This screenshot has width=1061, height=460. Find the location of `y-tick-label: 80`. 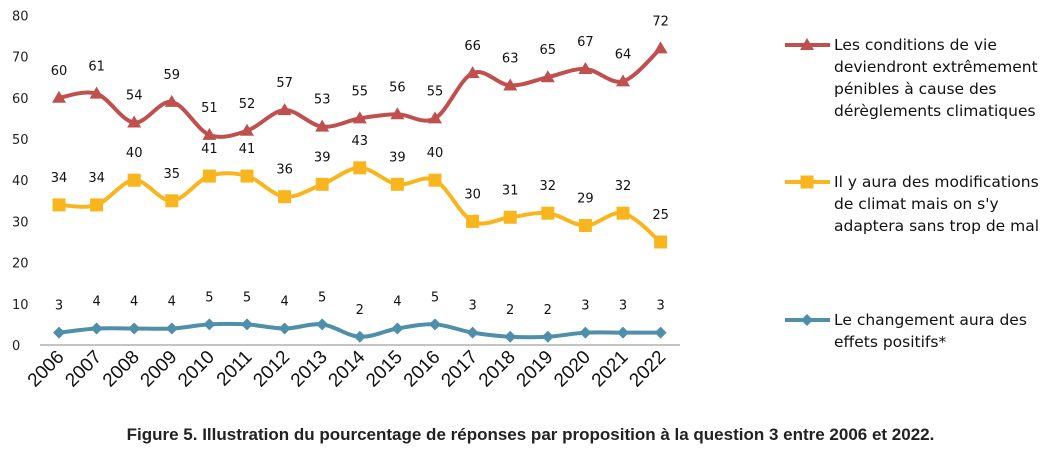

y-tick-label: 80 is located at coordinates (20, 16).